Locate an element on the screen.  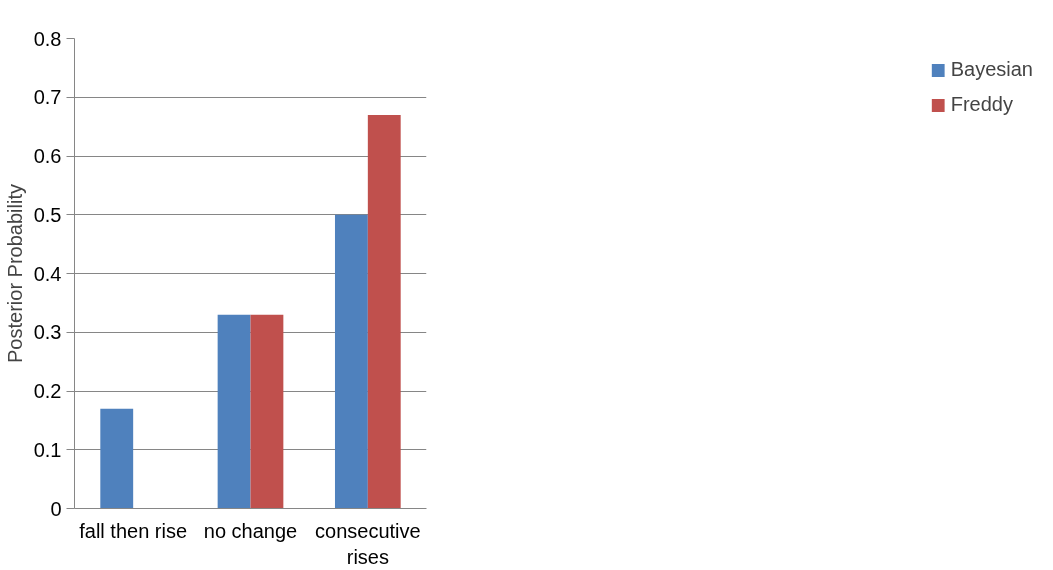
y-tick-label: 0.3 is located at coordinates (47, 332).